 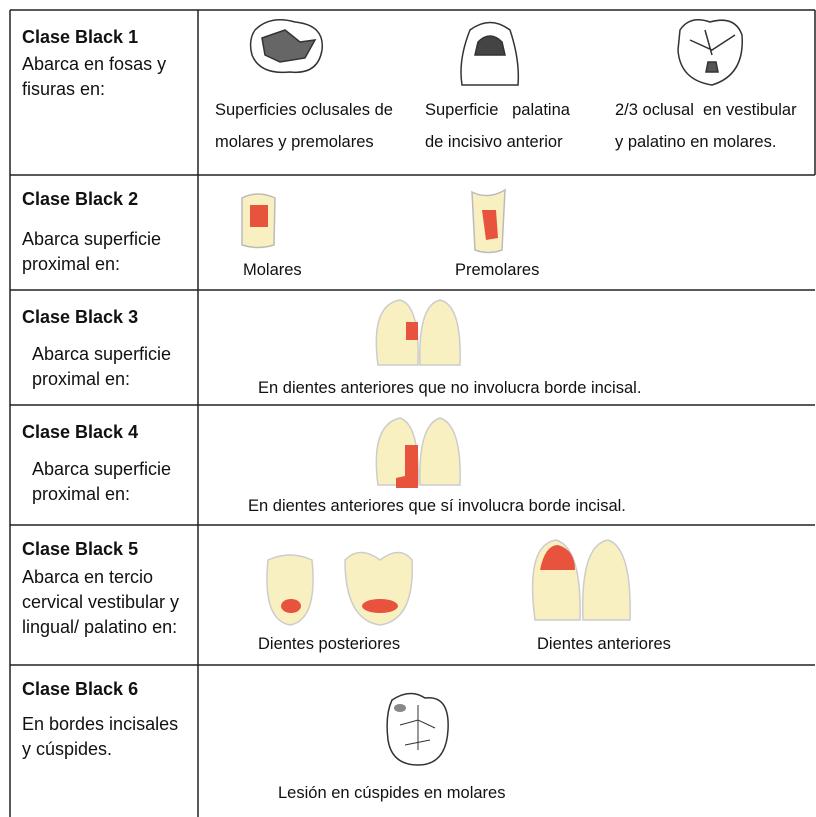 What do you see at coordinates (80, 689) in the screenshot?
I see `row-title: Clase Black 6` at bounding box center [80, 689].